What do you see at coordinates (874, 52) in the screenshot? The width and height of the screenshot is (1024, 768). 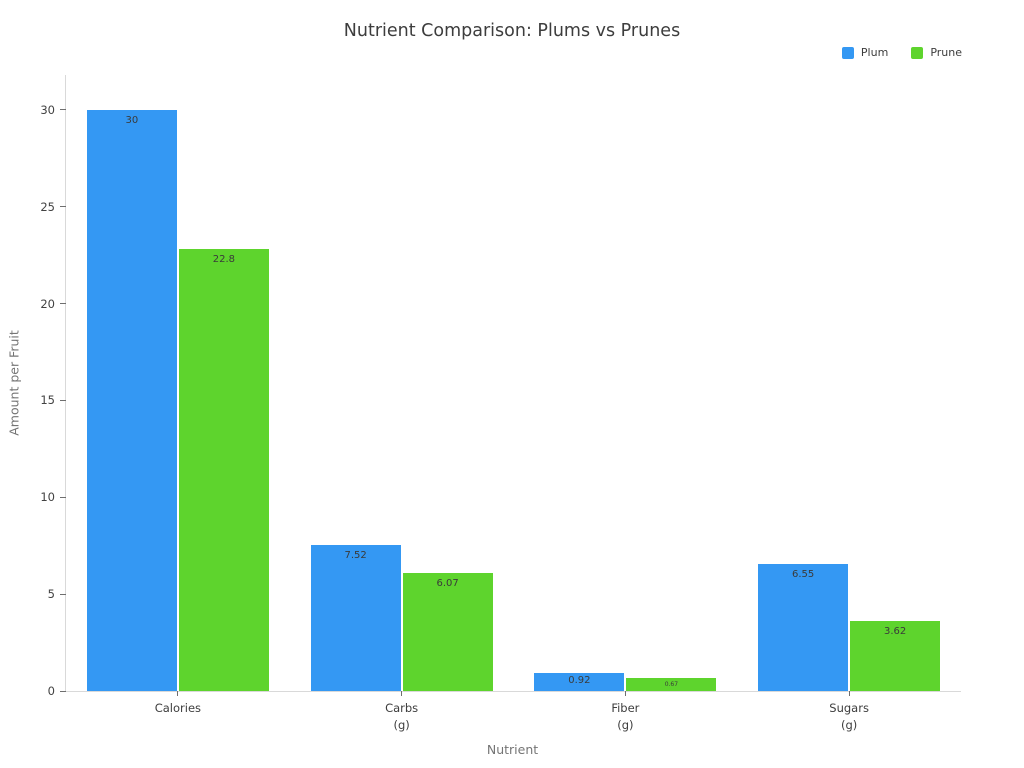 I see `legend-label-plum: Plum` at bounding box center [874, 52].